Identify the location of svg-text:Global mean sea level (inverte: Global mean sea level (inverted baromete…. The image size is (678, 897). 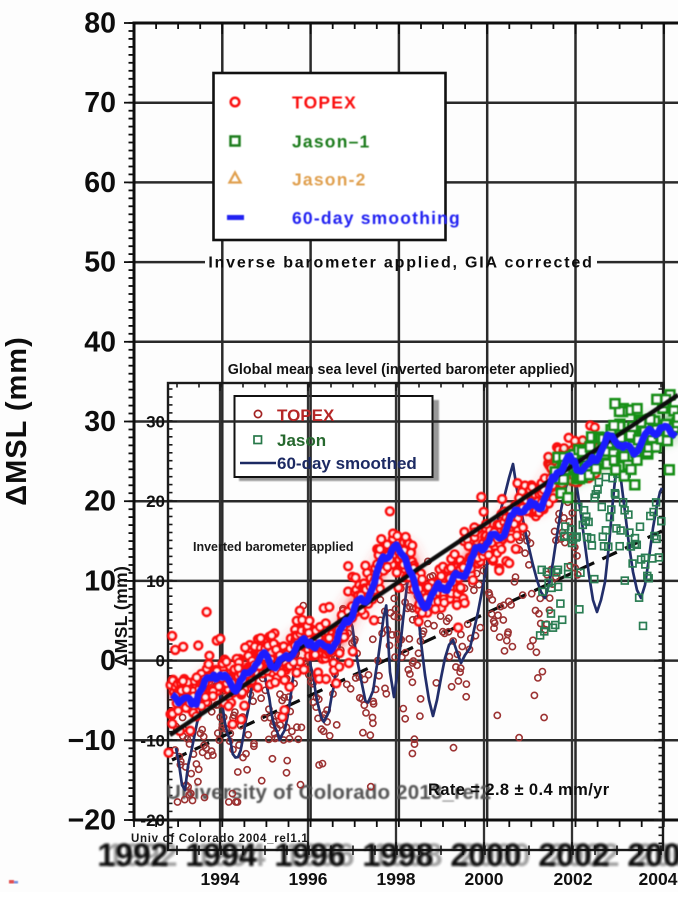
(401, 370).